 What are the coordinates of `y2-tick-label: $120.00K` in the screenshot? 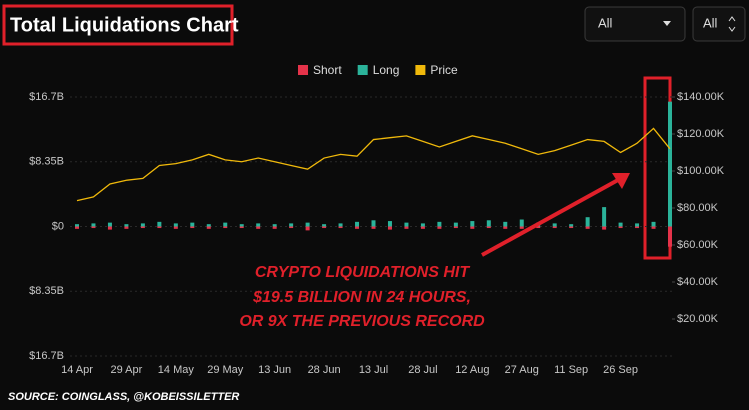 It's located at (701, 134).